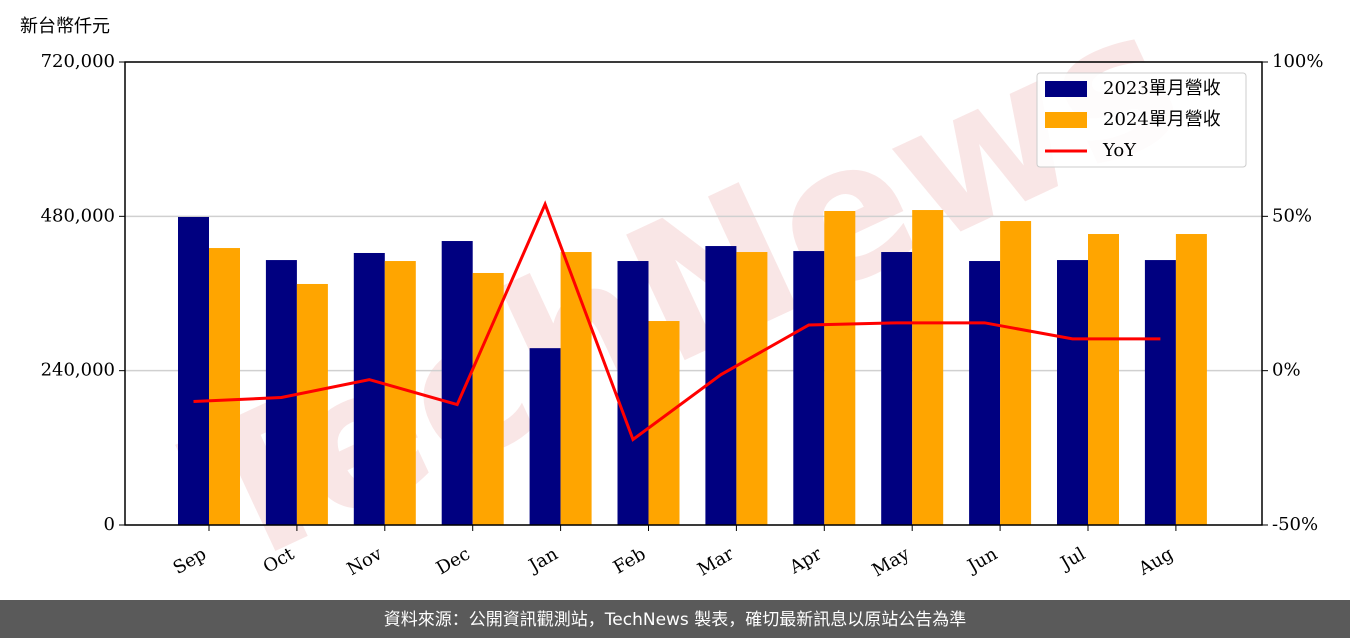 Image resolution: width=1350 pixels, height=642 pixels. I want to click on y-tick-label: 0, so click(109, 524).